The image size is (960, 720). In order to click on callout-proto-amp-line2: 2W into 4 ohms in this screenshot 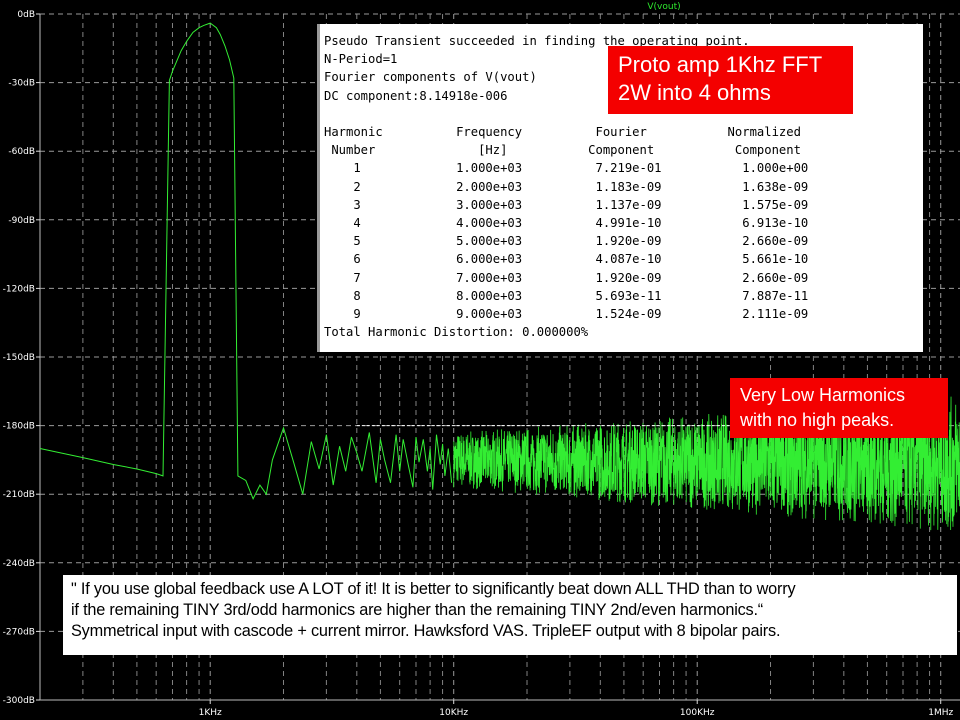, I will do `click(694, 92)`.